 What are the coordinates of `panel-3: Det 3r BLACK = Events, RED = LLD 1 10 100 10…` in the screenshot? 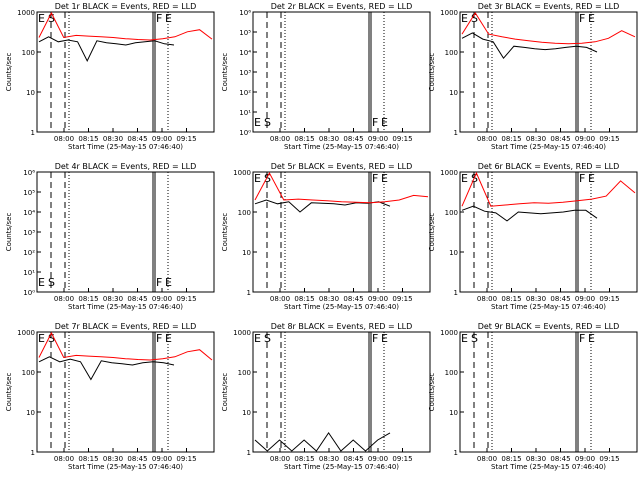 It's located at (533, 76).